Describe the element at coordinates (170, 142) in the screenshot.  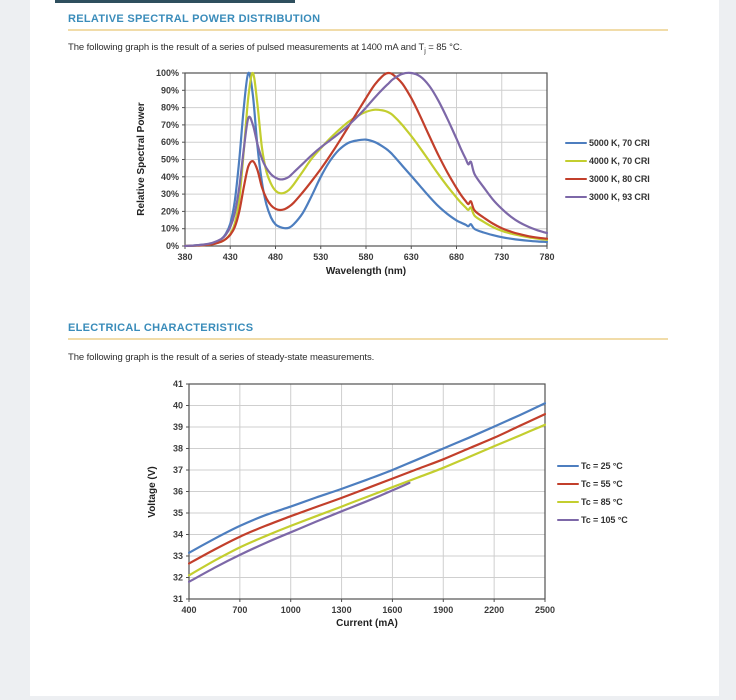
I see `y-tick-label: 60%` at that location.